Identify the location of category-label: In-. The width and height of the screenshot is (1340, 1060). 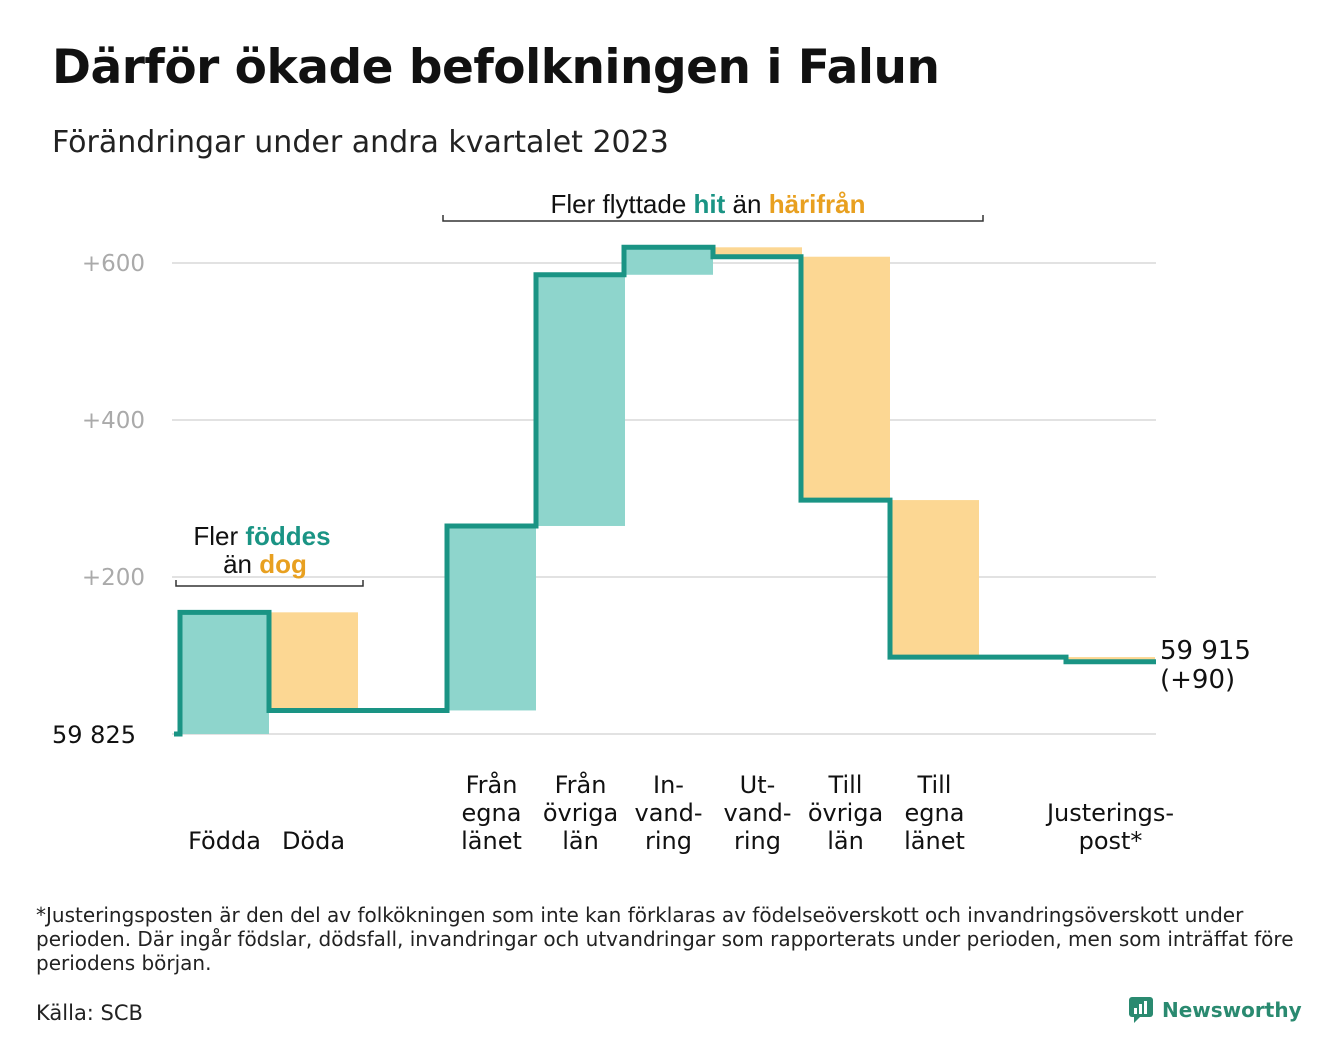
(668, 785).